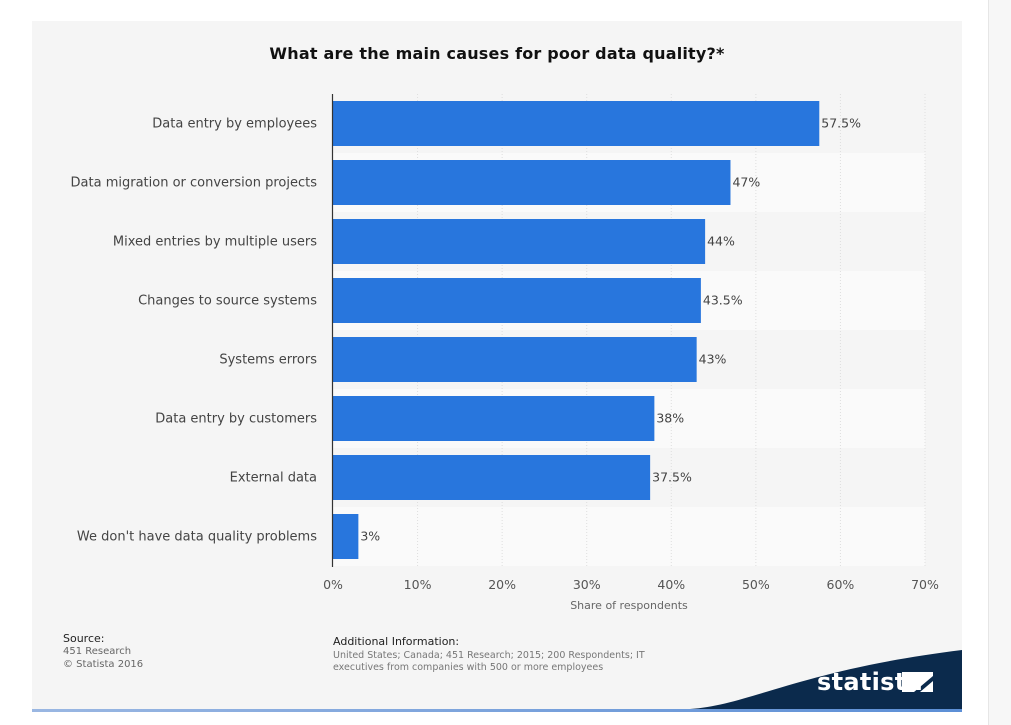  What do you see at coordinates (84, 638) in the screenshot?
I see `source-heading: Source:` at bounding box center [84, 638].